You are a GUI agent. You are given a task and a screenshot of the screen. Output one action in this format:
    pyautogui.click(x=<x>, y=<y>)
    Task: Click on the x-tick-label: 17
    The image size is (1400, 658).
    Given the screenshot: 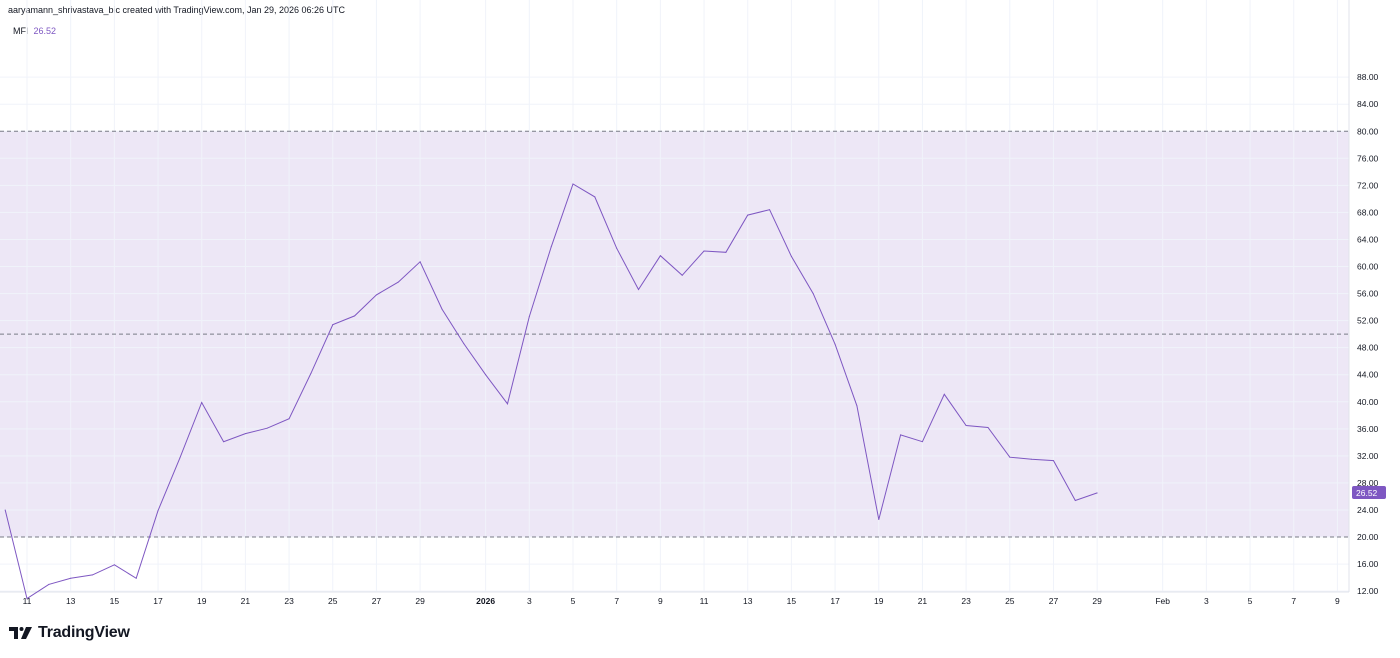 What is the action you would take?
    pyautogui.click(x=835, y=601)
    